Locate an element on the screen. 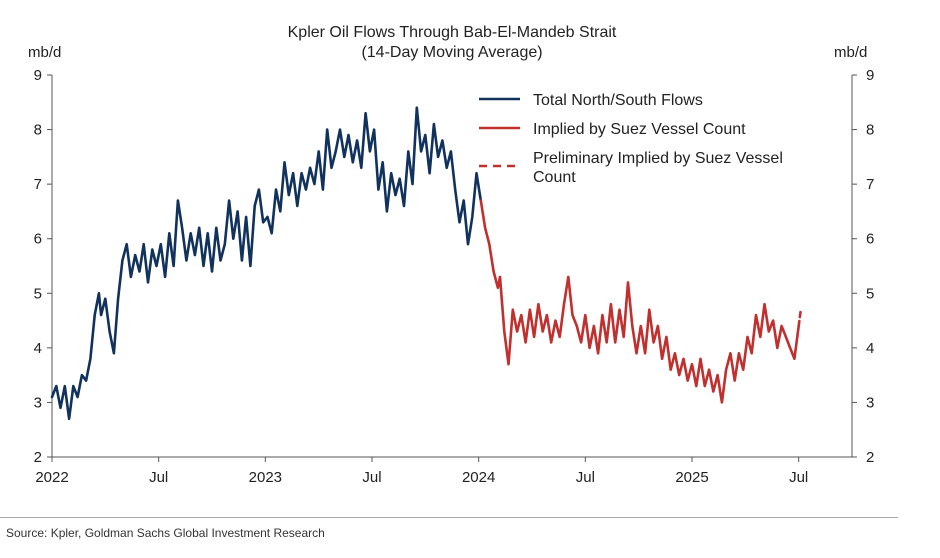 The width and height of the screenshot is (940, 558). left-y-tick-label: 7 is located at coordinates (38, 184).